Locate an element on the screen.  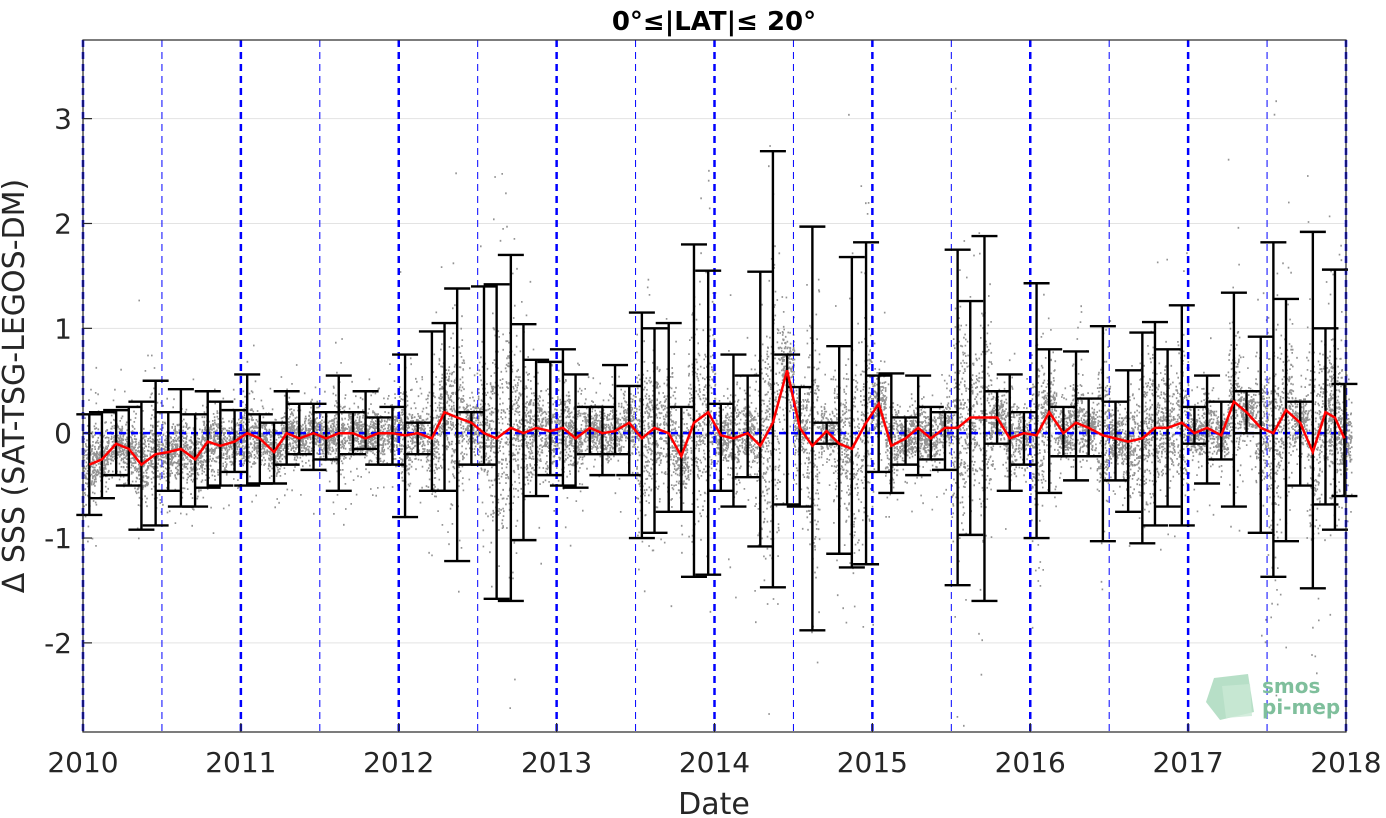
mean-line is located at coordinates (717, 418).